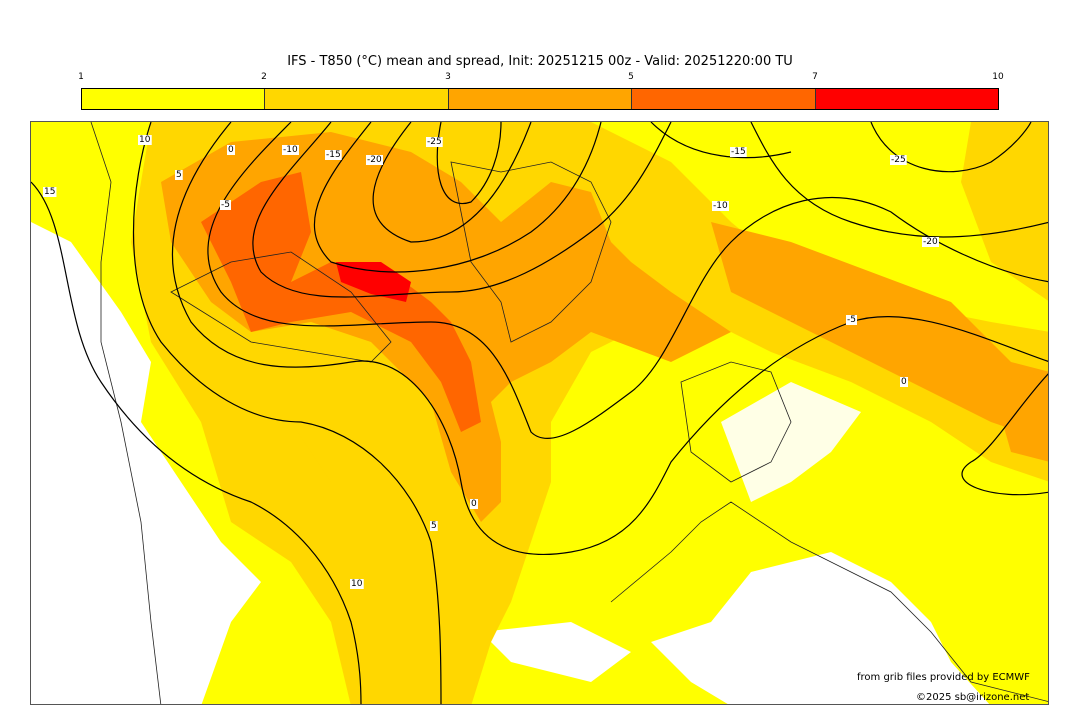 This screenshot has width=1080, height=718. What do you see at coordinates (973, 697) in the screenshot?
I see `copyright-credit: ©2025 sb@irizone.net` at bounding box center [973, 697].